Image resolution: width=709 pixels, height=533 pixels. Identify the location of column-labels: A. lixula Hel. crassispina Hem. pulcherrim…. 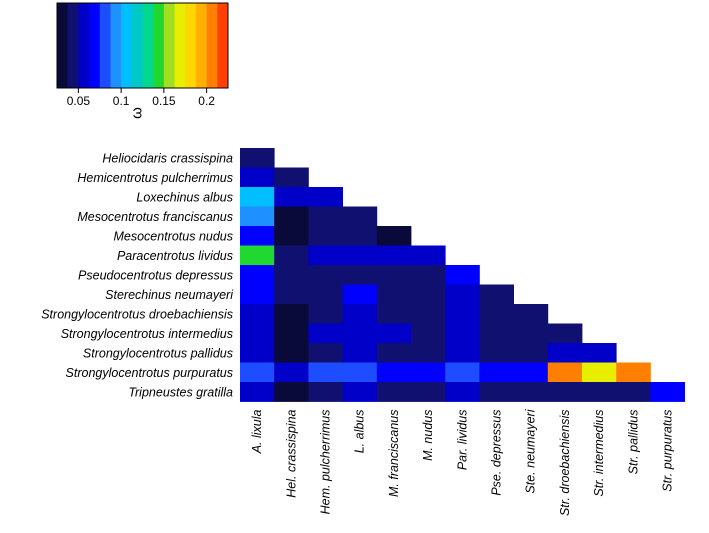
(462, 462).